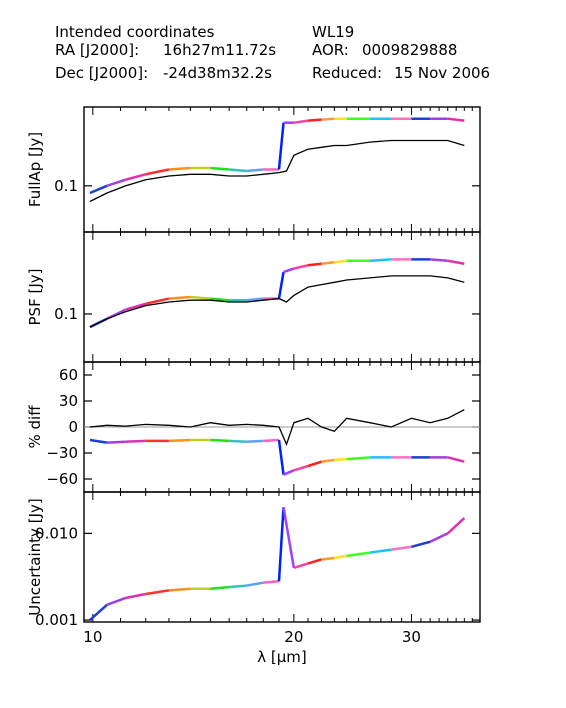 The width and height of the screenshot is (566, 708). What do you see at coordinates (101, 73) in the screenshot?
I see `dec-label: Dec [J2000]:` at bounding box center [101, 73].